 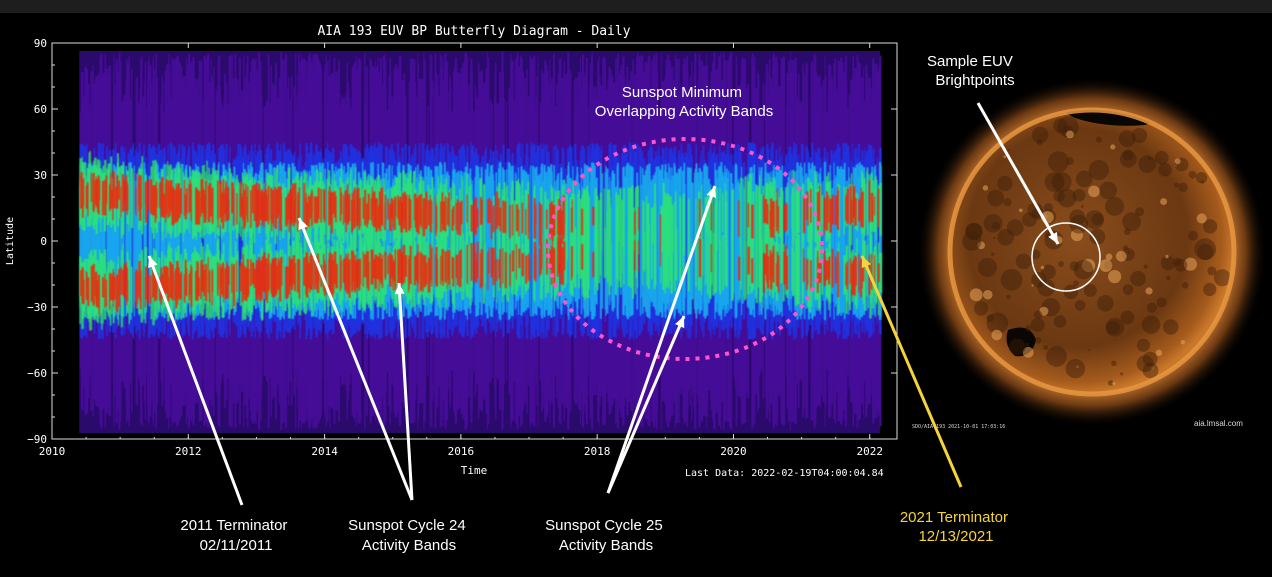 What do you see at coordinates (1066, 257) in the screenshot?
I see `brightpoint-circle` at bounding box center [1066, 257].